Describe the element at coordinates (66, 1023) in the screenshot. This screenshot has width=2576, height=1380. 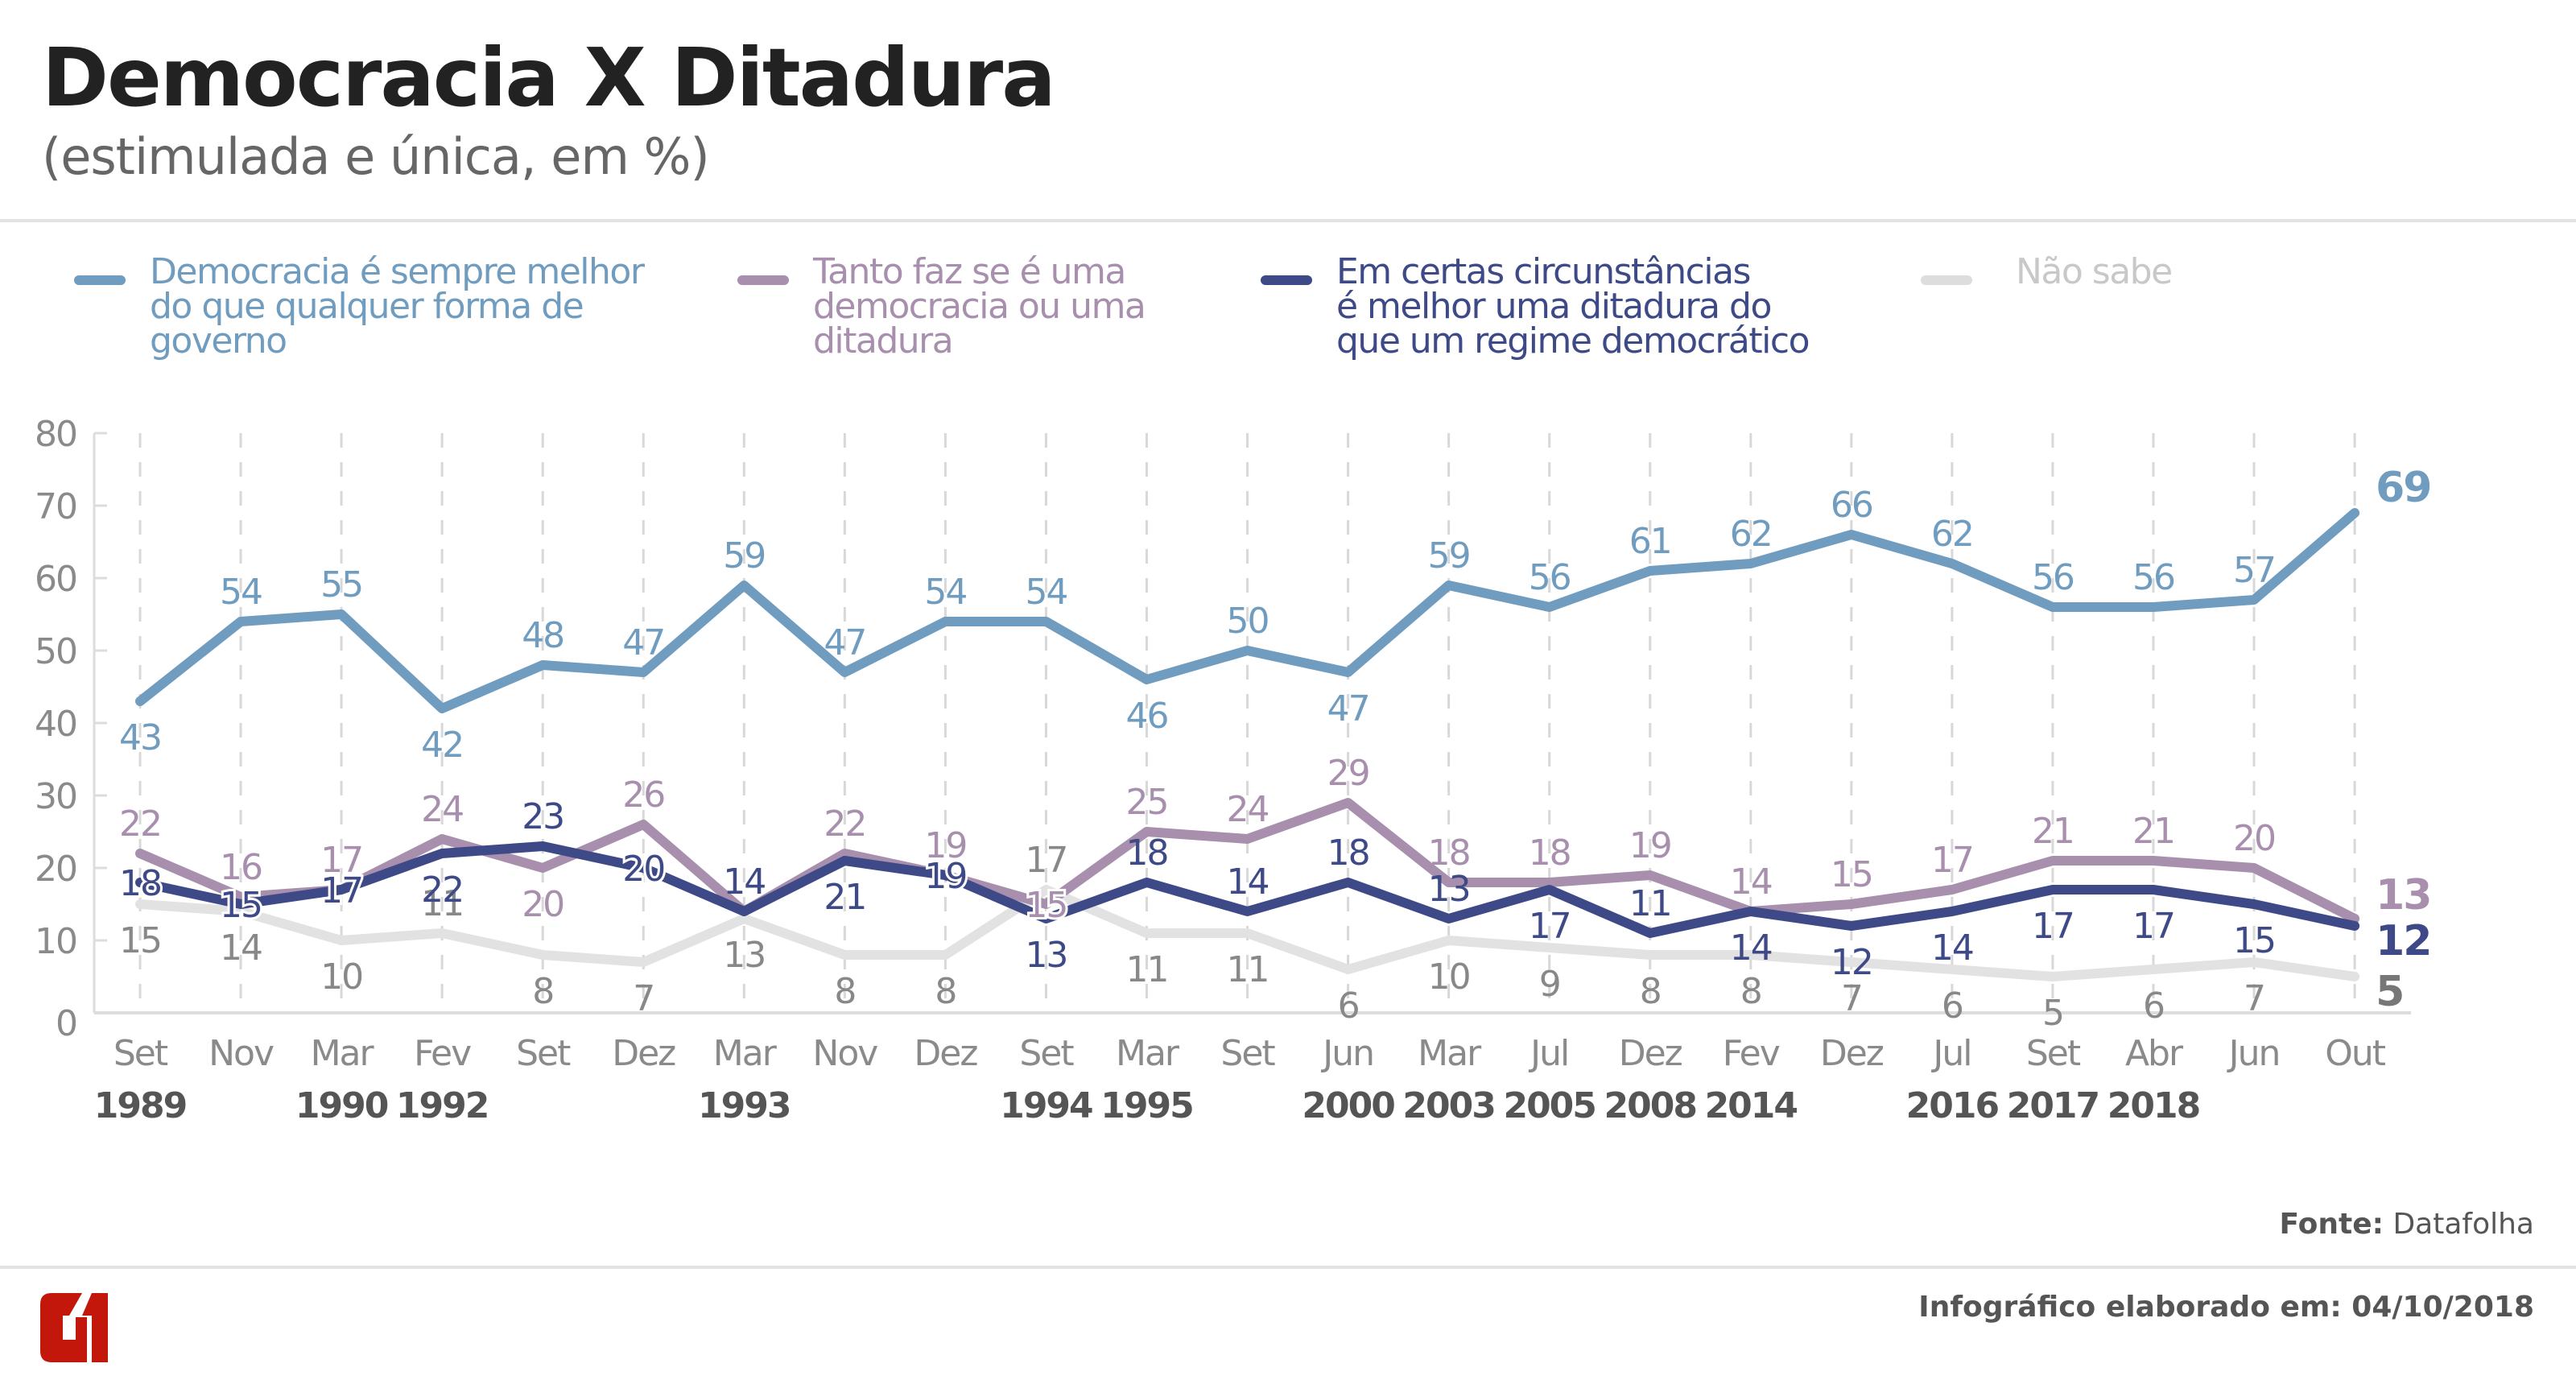
I see `y-tick-label: 0` at that location.